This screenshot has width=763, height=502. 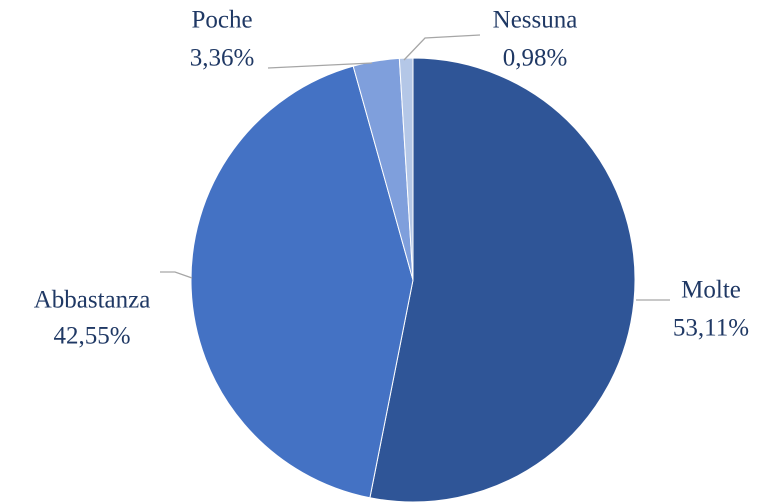 What do you see at coordinates (222, 58) in the screenshot?
I see `slice-value-label: 3,36%` at bounding box center [222, 58].